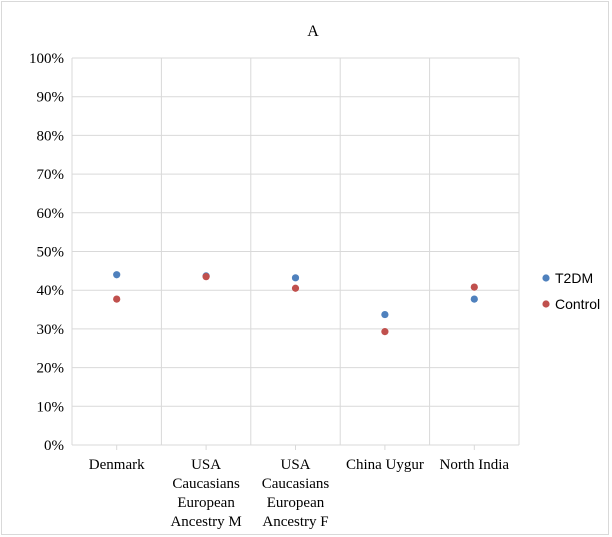  Describe the element at coordinates (54, 446) in the screenshot. I see `y-tick-label: 0%` at that location.